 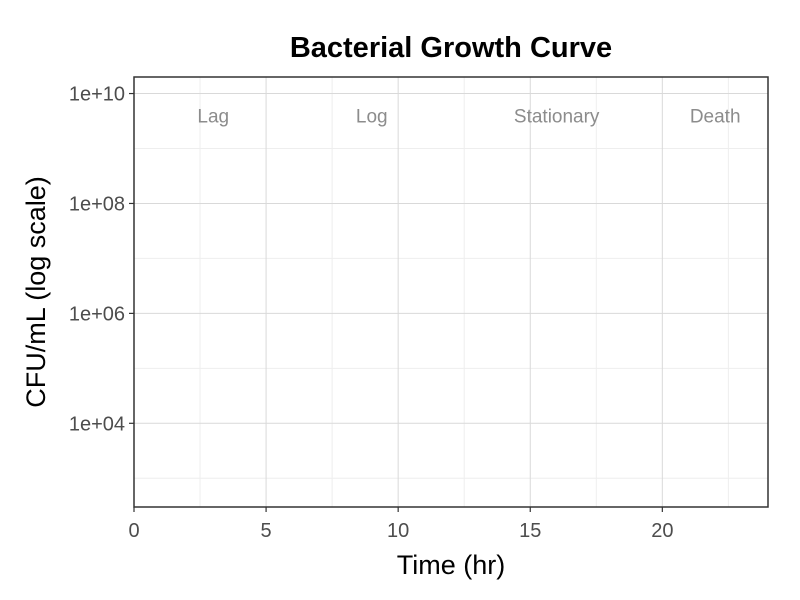 I want to click on x-axis-label: Time (hr), so click(x=451, y=565).